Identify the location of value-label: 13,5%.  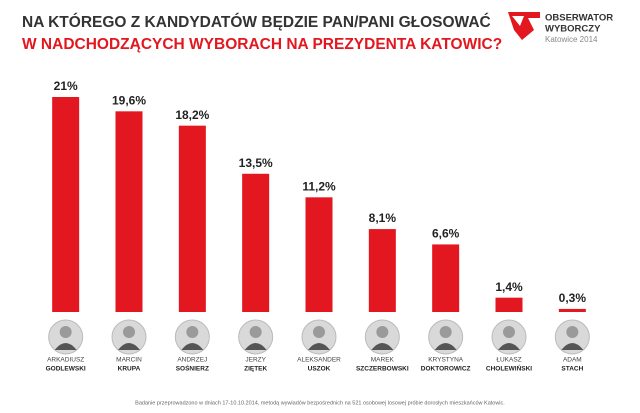
(256, 163).